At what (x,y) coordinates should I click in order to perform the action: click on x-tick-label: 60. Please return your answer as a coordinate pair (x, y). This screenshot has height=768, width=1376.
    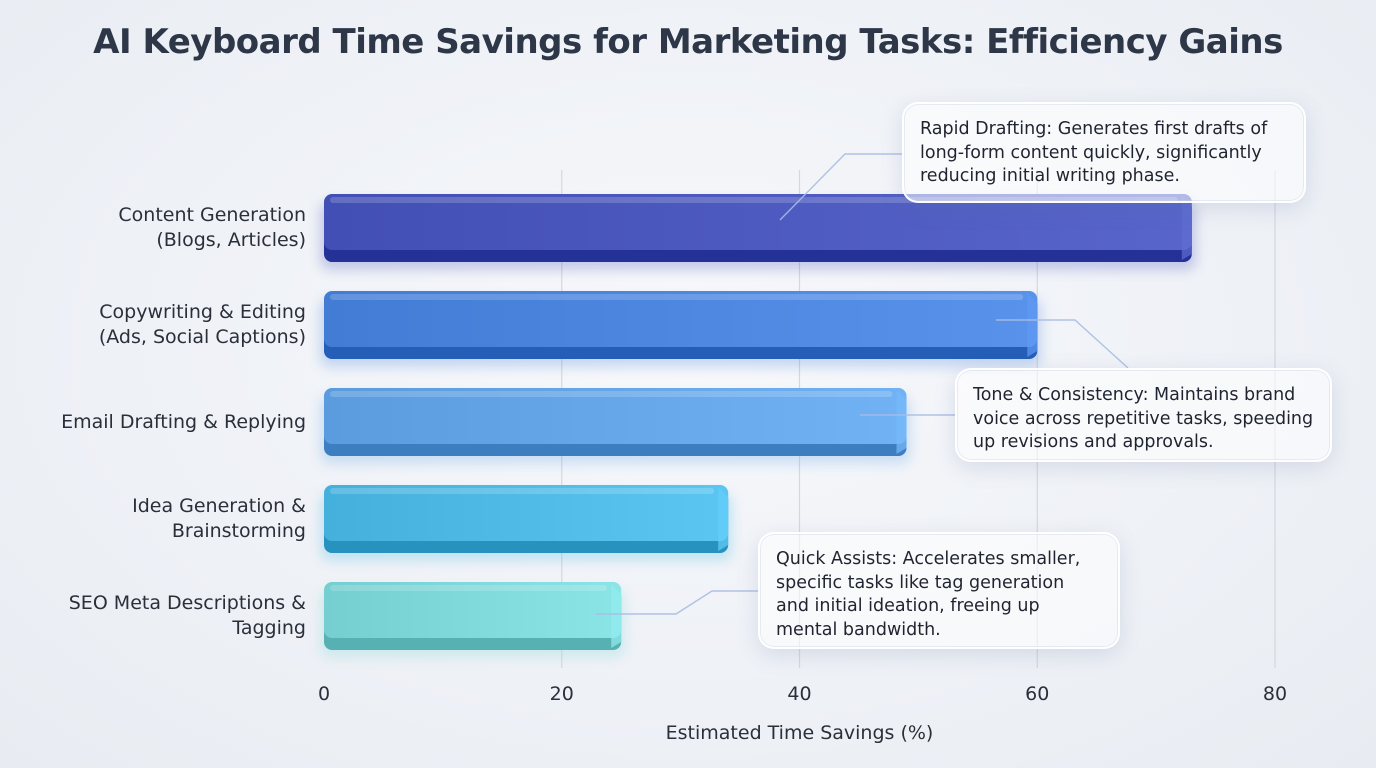
    Looking at the image, I should click on (1037, 694).